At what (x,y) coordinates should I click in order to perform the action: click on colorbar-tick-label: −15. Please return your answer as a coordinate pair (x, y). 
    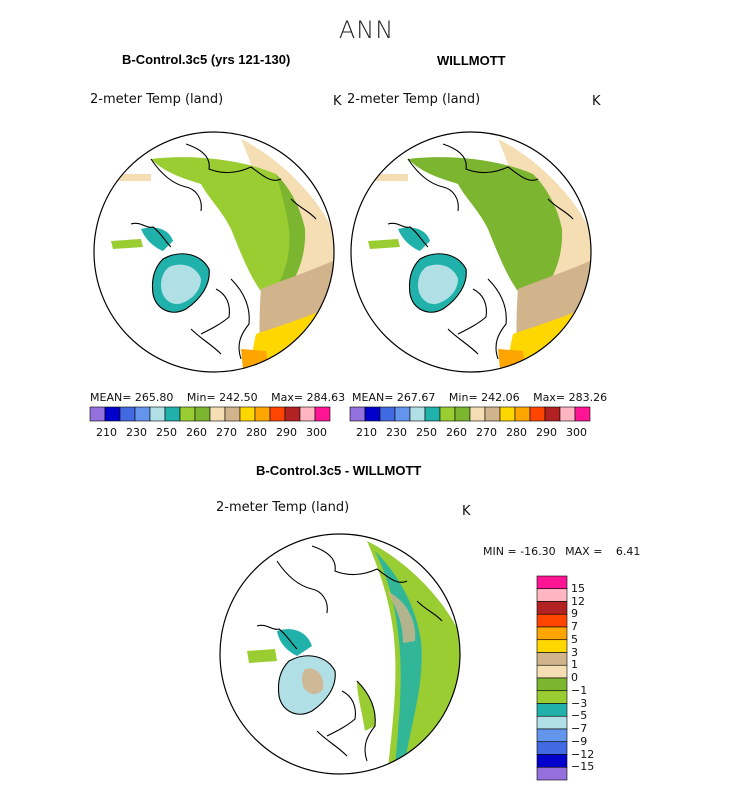
    Looking at the image, I should click on (583, 767).